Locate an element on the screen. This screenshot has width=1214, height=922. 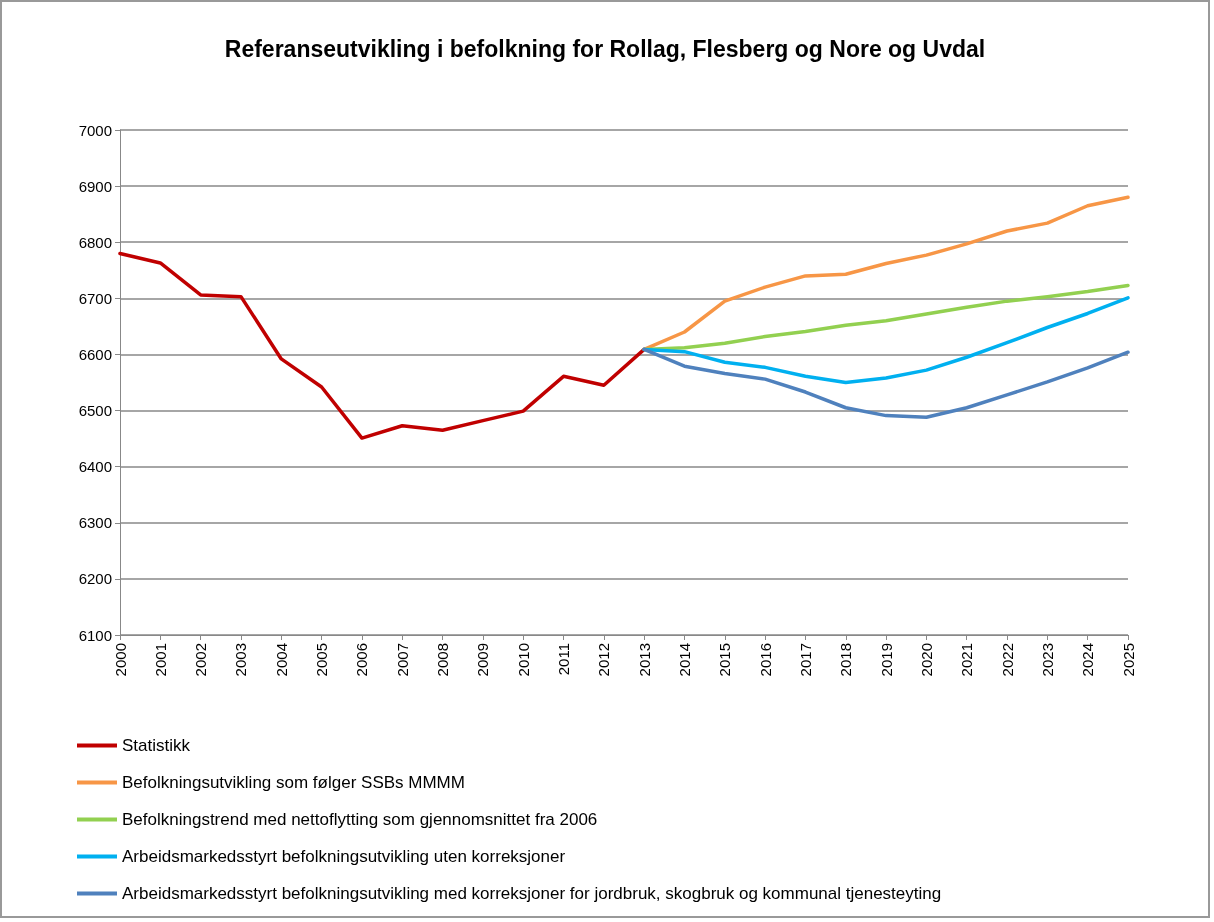
x-tick-label: 2019 is located at coordinates (886, 660).